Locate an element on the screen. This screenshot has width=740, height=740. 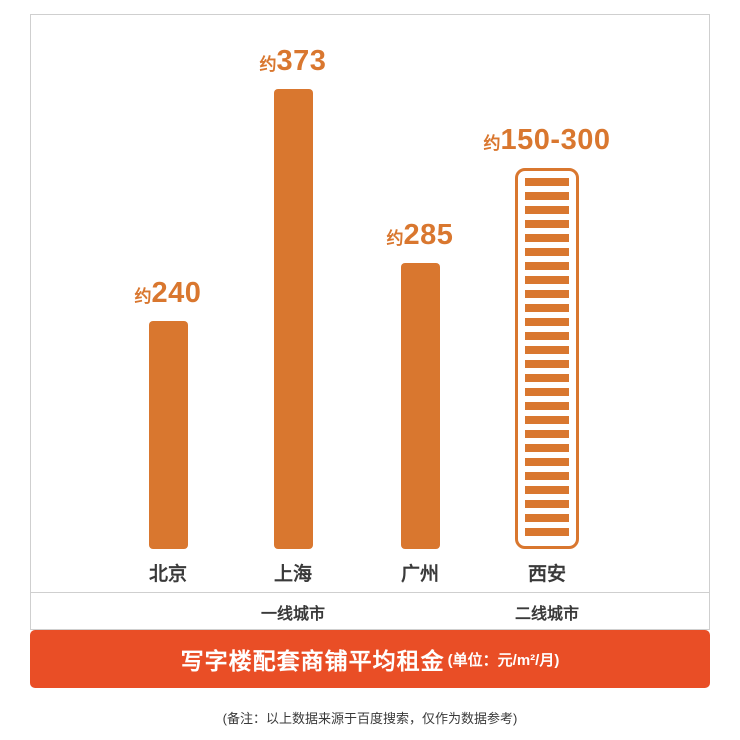
group-label-tier1: 一线城市 is located at coordinates (292, 614).